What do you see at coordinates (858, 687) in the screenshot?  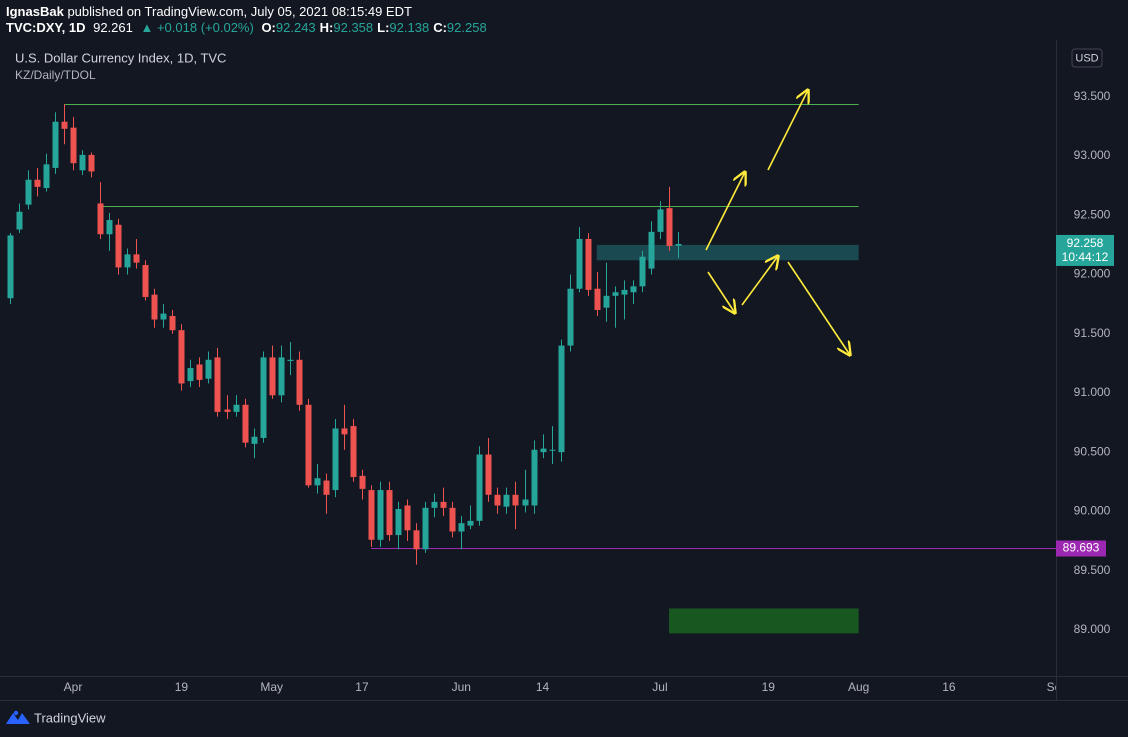 I see `x-tick-label: Aug` at bounding box center [858, 687].